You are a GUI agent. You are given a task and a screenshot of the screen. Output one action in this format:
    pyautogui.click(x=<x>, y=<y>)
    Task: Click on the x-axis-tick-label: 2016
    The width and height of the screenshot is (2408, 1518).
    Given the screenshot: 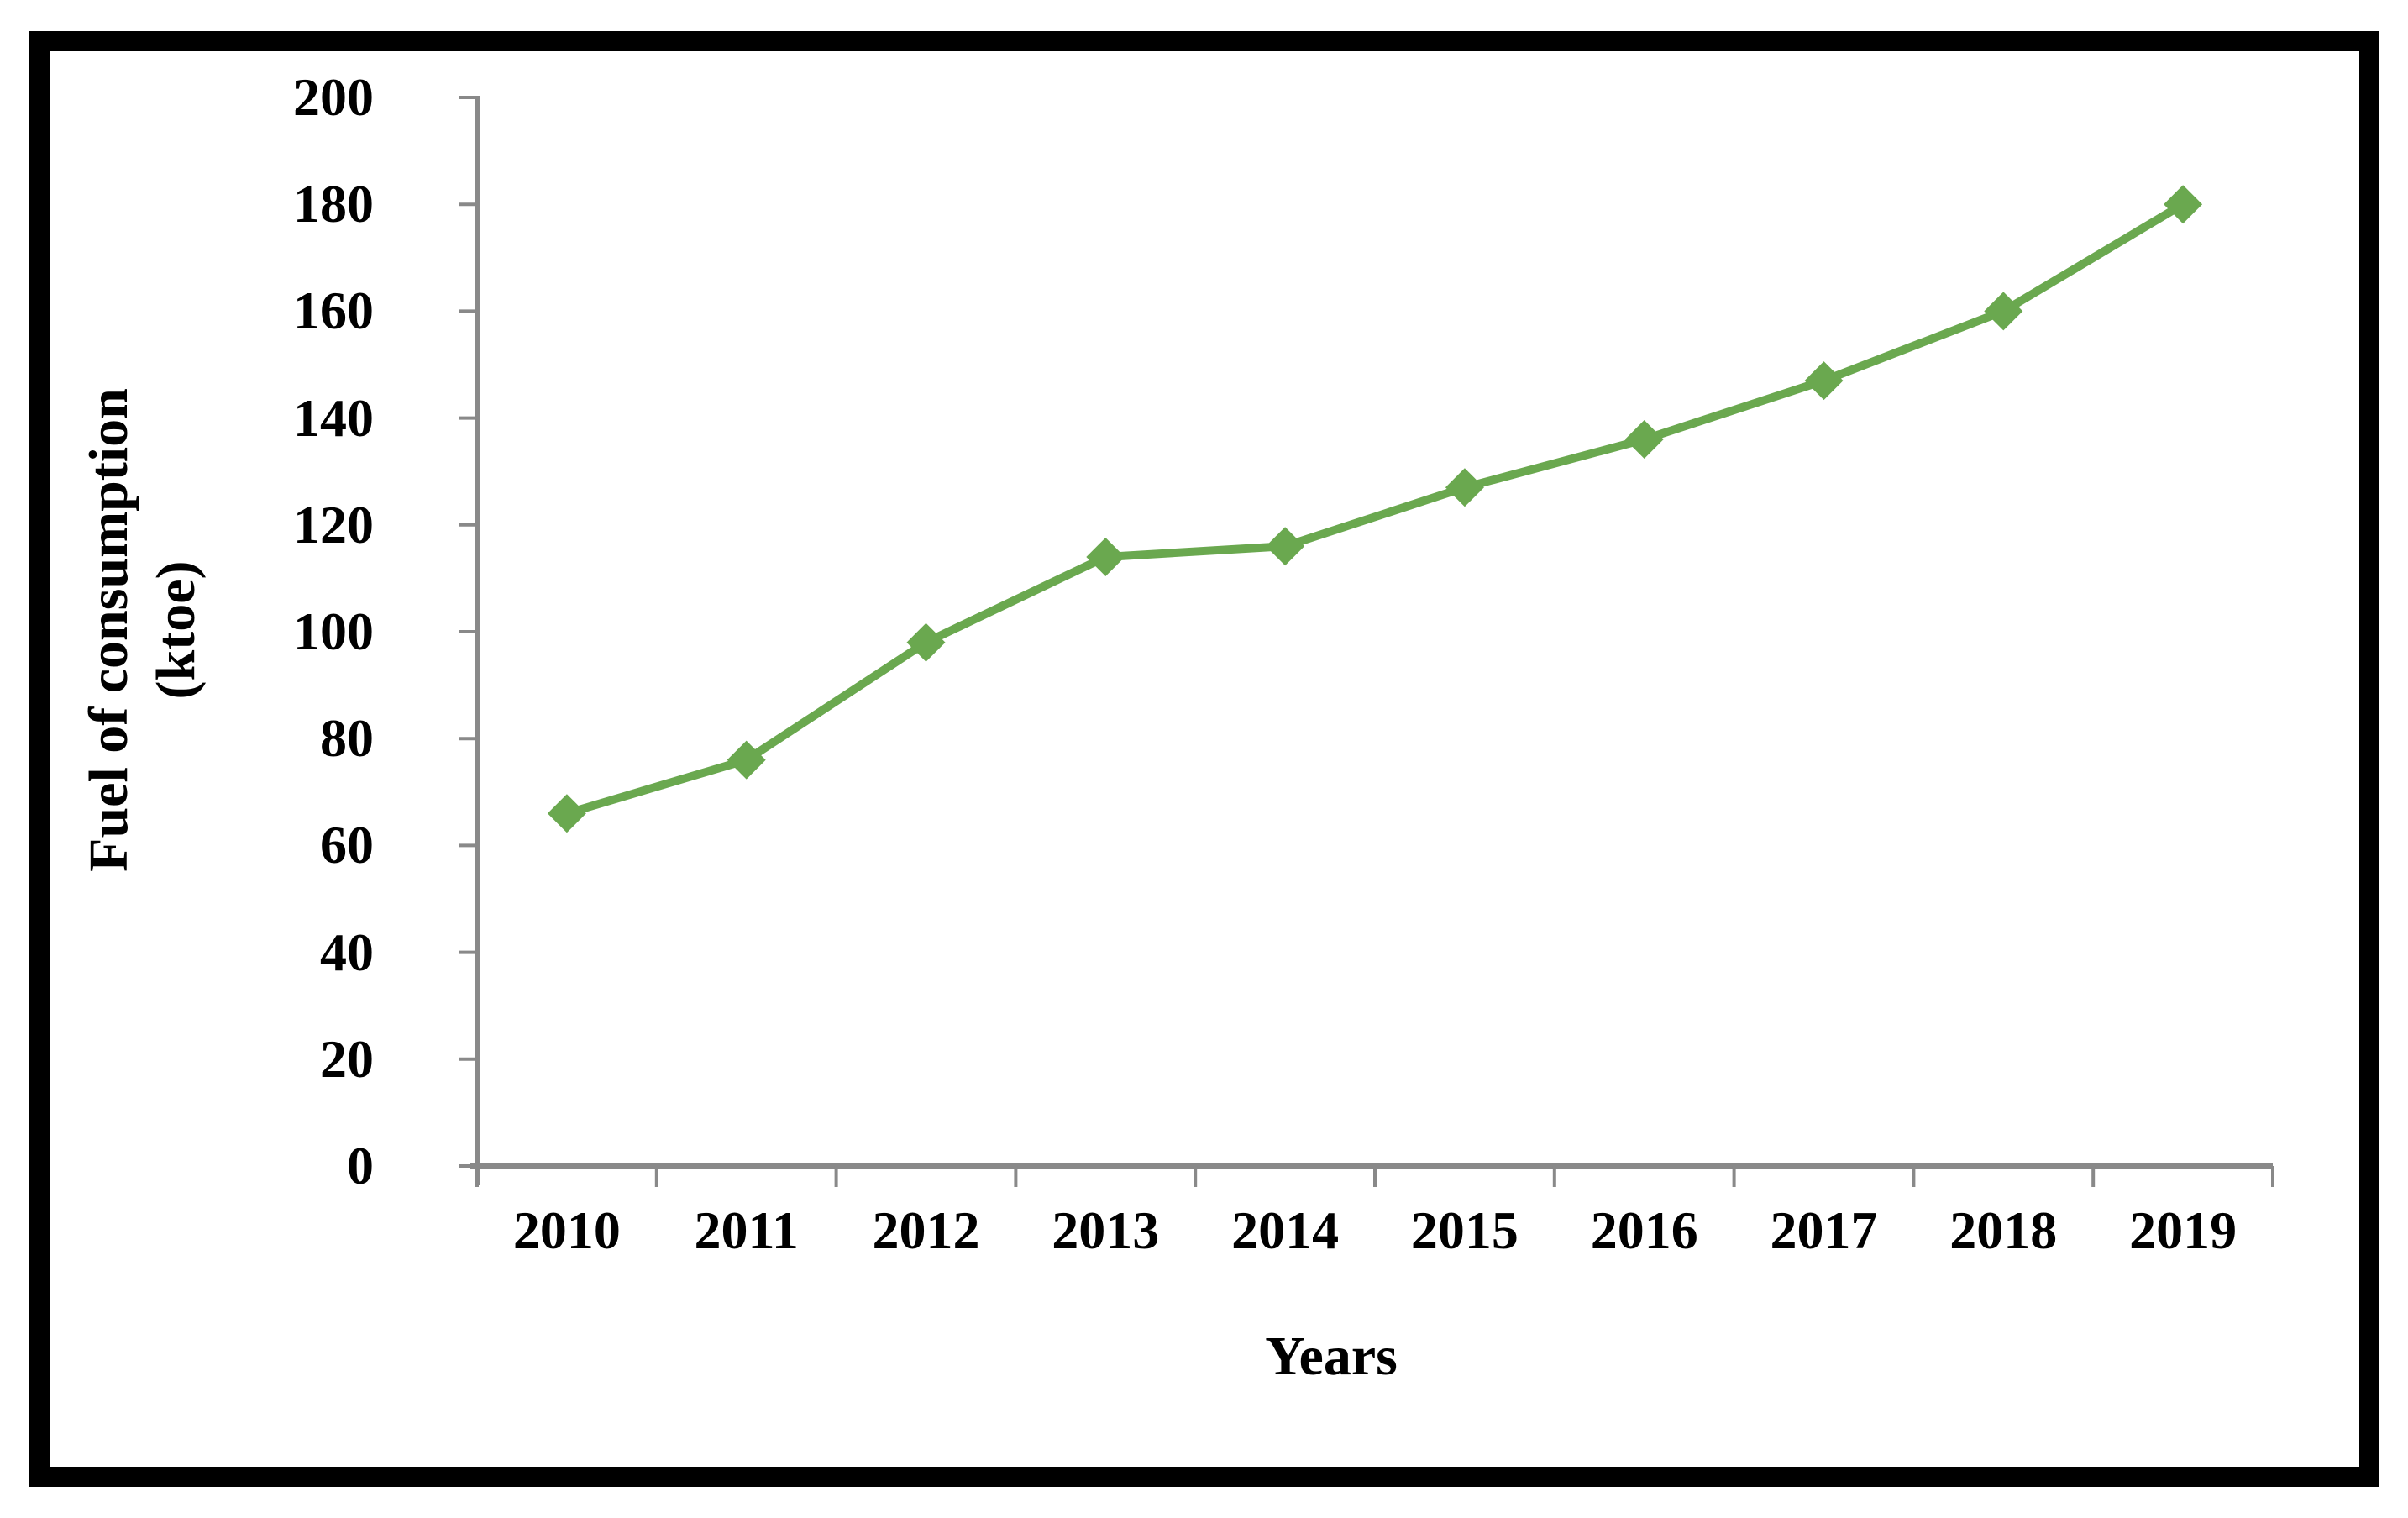 What is the action you would take?
    pyautogui.click(x=1644, y=1230)
    